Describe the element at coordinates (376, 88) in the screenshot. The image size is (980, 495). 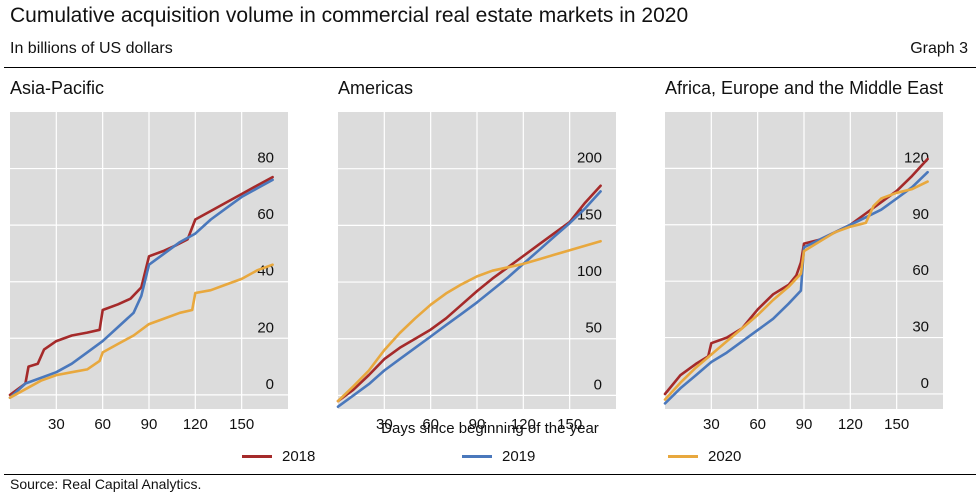
I see `panel-title-americas: Americas` at that location.